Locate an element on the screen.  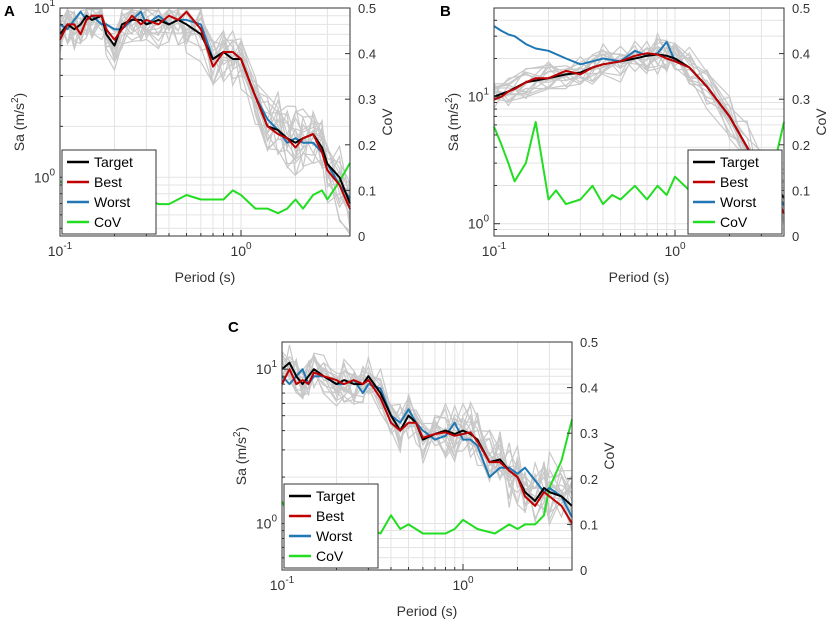
series-target is located at coordinates (205, 109).